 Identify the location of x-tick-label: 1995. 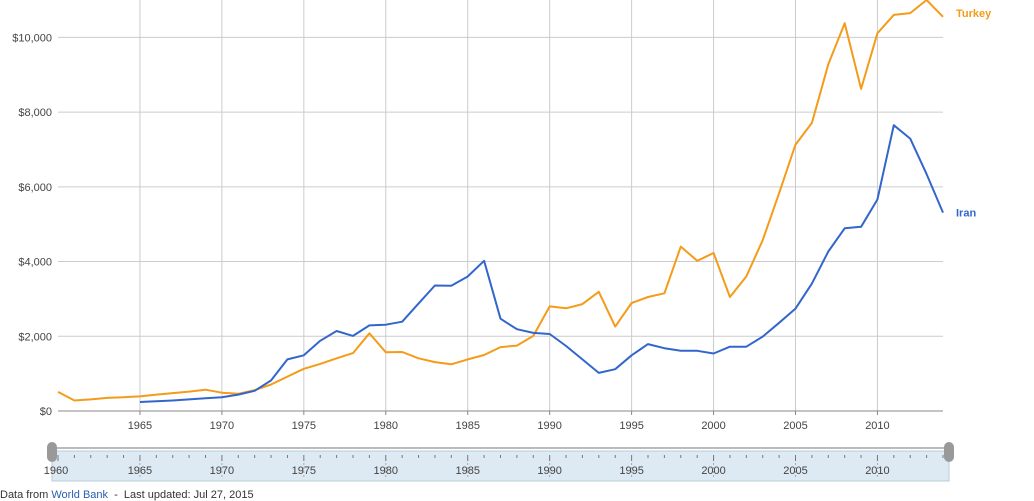
(631, 426).